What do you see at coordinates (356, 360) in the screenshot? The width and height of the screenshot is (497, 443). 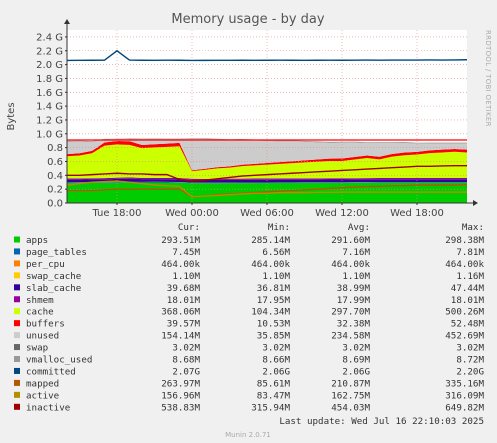 I see `legend-avg: 8.69M` at bounding box center [356, 360].